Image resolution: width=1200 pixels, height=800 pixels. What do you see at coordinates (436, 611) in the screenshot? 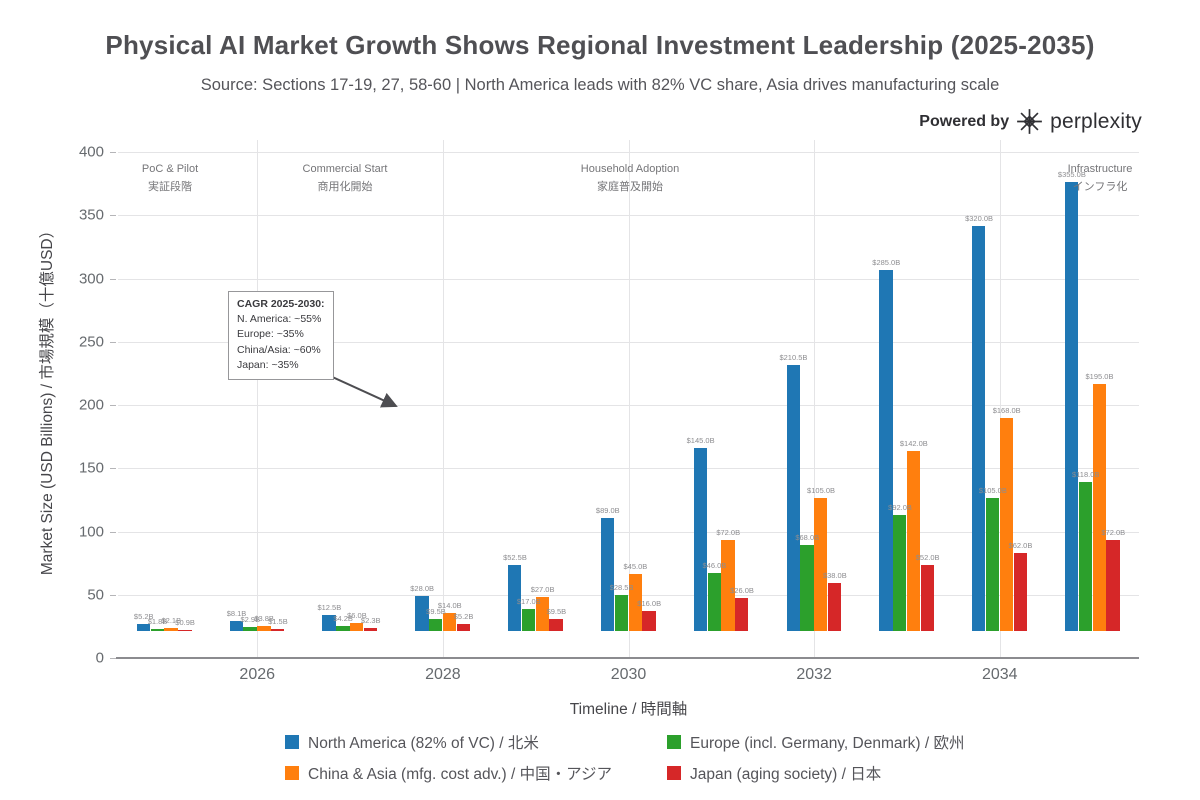
I see `bar-value-label: $9.5B` at bounding box center [436, 611].